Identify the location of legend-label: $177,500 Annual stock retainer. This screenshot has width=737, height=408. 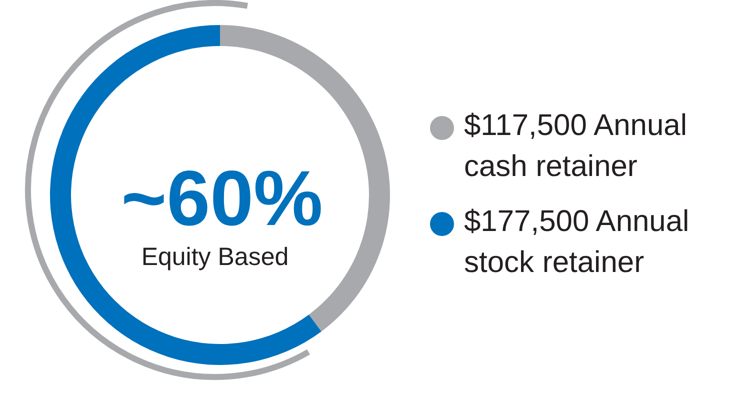
(577, 242).